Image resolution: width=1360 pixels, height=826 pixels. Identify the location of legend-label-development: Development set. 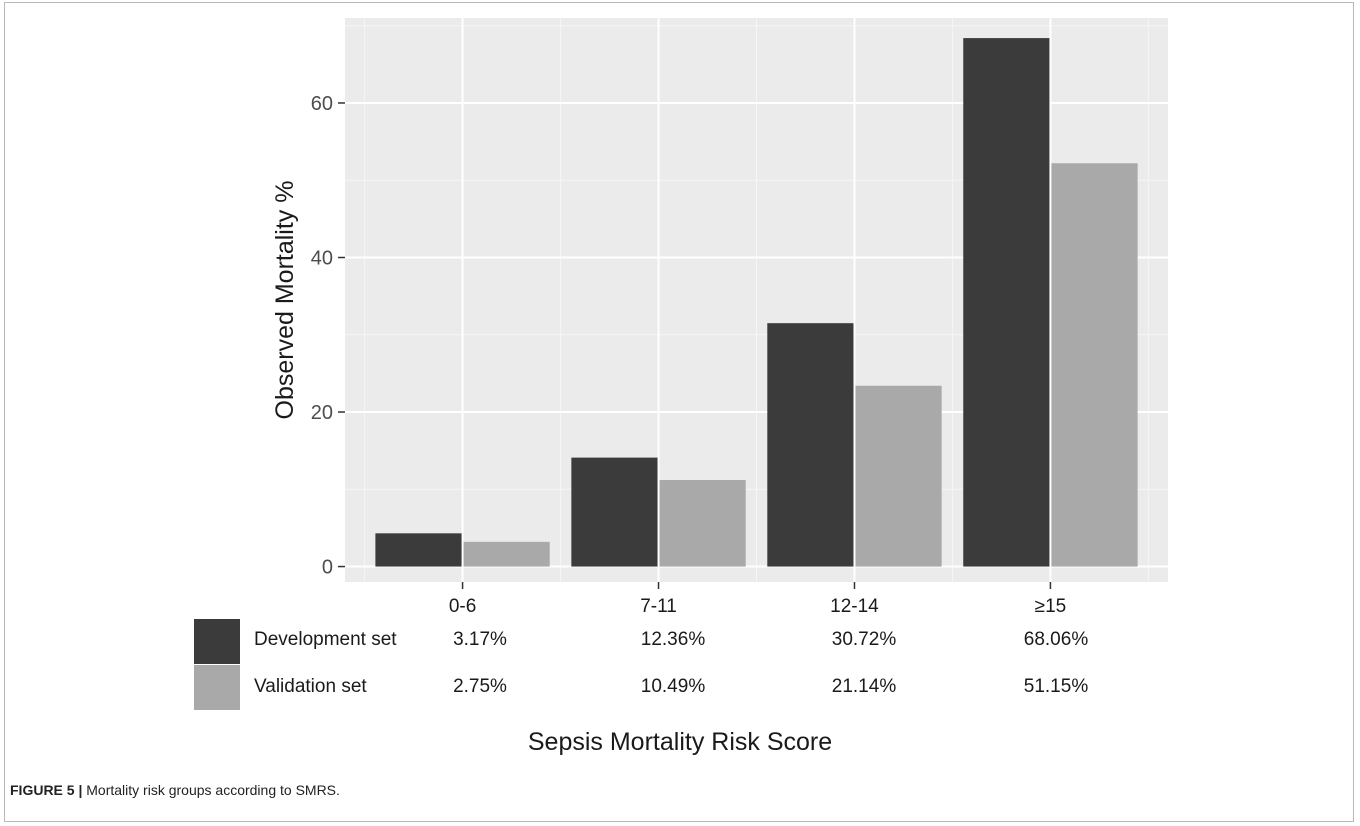
(325, 639).